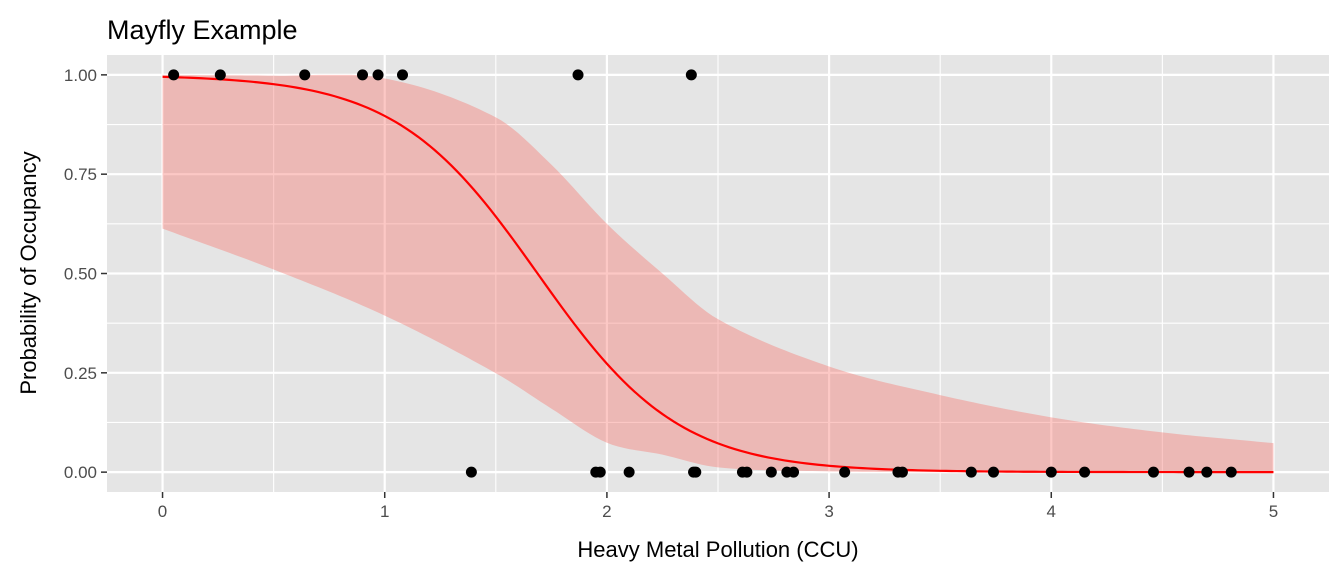  What do you see at coordinates (80, 274) in the screenshot?
I see `y-tick-label: 0.50` at bounding box center [80, 274].